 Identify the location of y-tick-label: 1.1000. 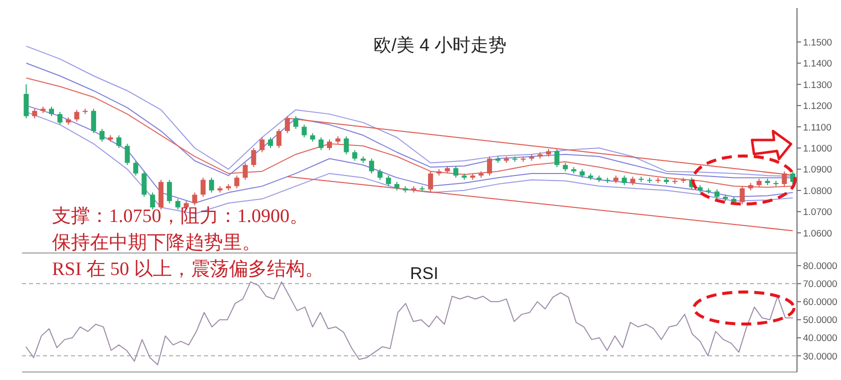
(817, 149).